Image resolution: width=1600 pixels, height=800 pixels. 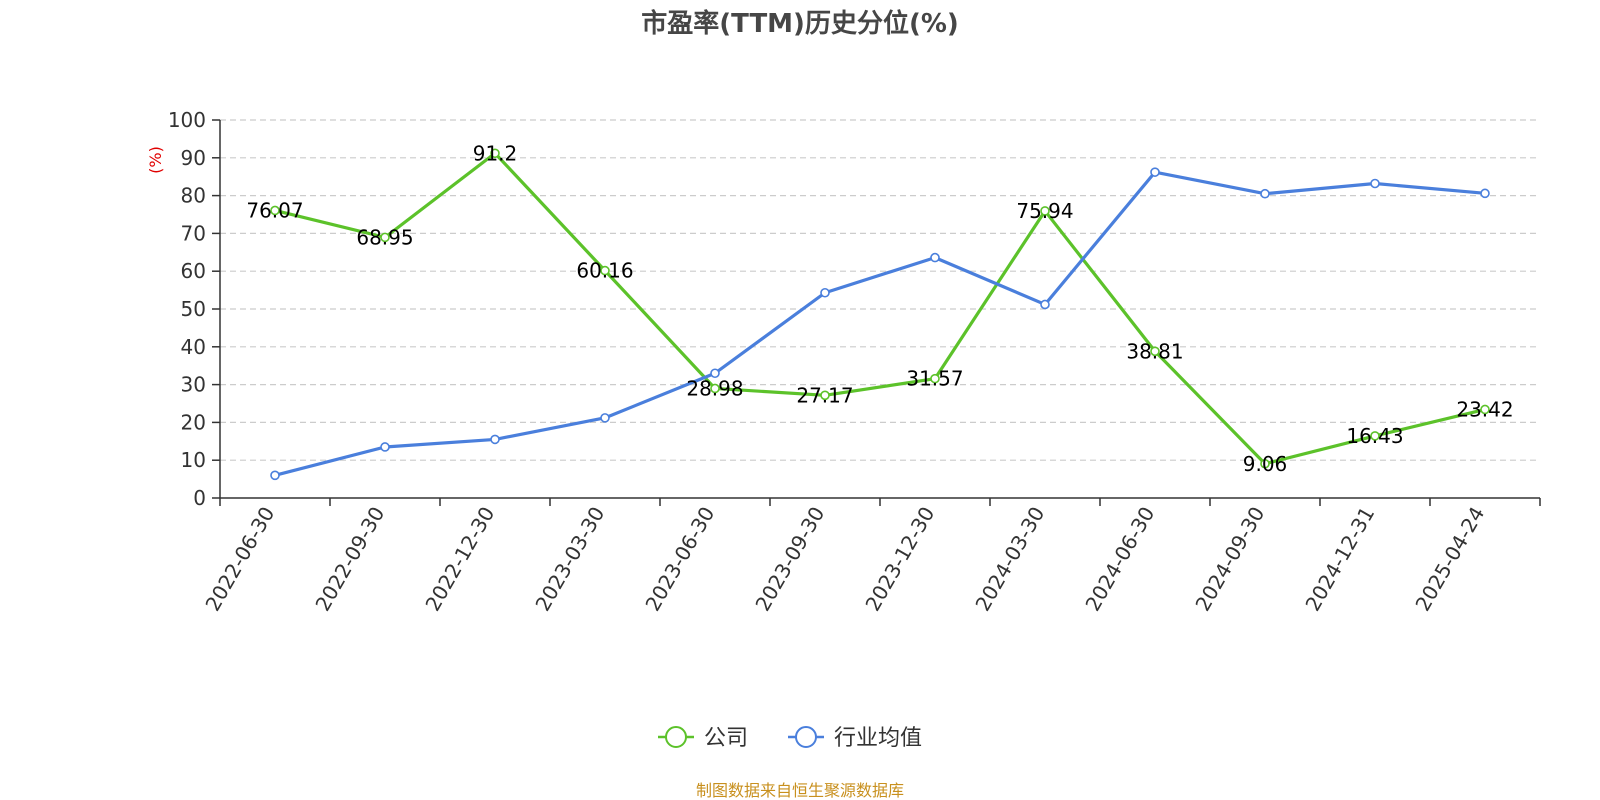 I want to click on data-label: 75.94, so click(x=1044, y=211).